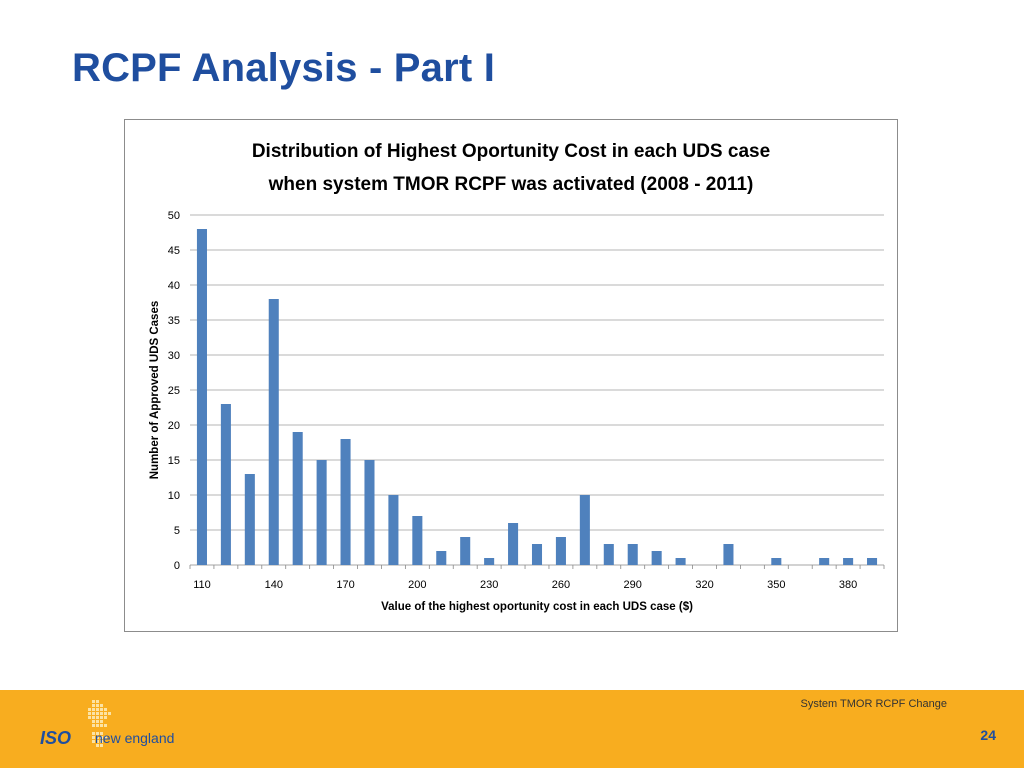 The height and width of the screenshot is (768, 1024). I want to click on x-tick-label: 170, so click(345, 585).